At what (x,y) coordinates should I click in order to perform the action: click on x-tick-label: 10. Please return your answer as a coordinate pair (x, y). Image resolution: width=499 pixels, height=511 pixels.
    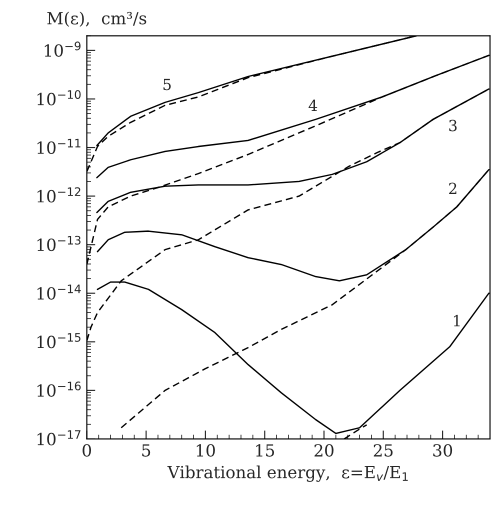
    Looking at the image, I should click on (205, 450).